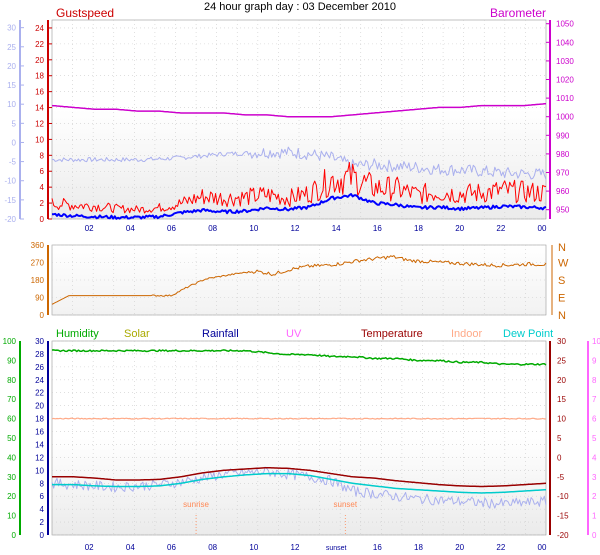  What do you see at coordinates (559, 438) in the screenshot?
I see `temp-right-tick-label: 5` at bounding box center [559, 438].